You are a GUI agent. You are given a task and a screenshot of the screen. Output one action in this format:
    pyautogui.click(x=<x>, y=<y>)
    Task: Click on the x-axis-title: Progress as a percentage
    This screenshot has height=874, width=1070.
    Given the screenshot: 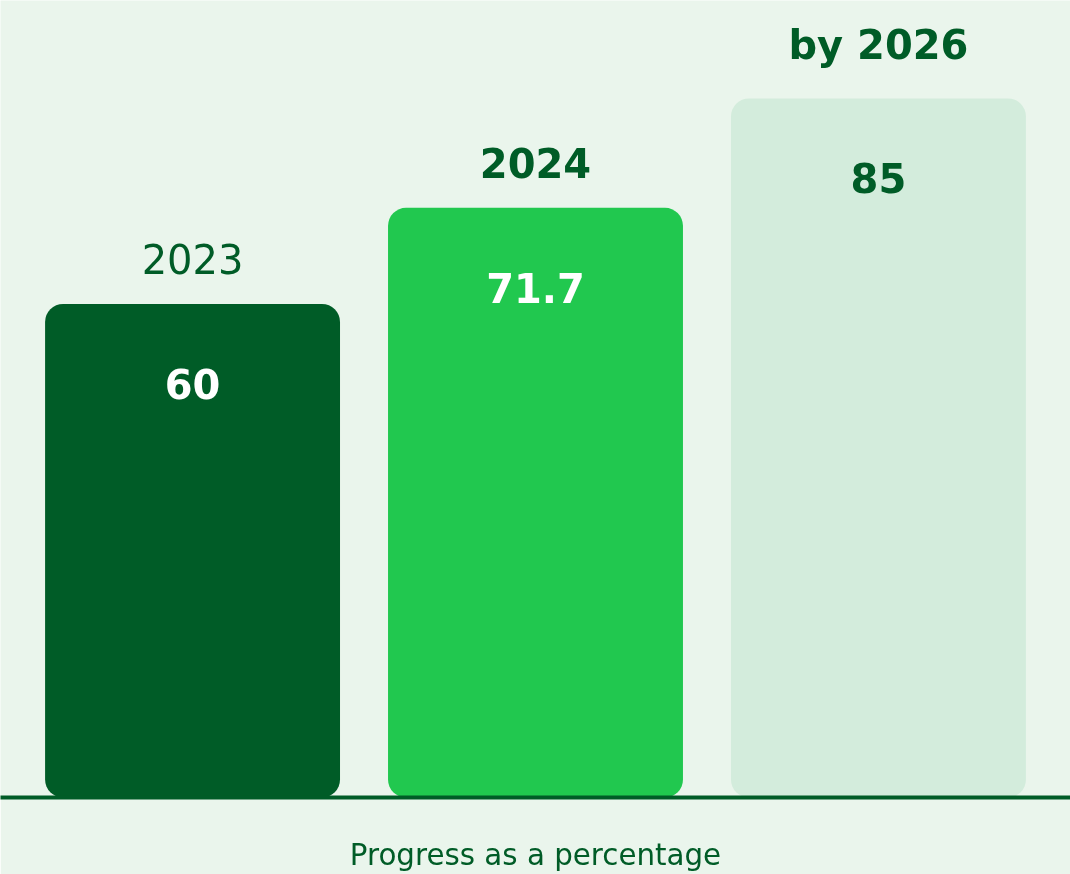 What is the action you would take?
    pyautogui.click(x=535, y=854)
    